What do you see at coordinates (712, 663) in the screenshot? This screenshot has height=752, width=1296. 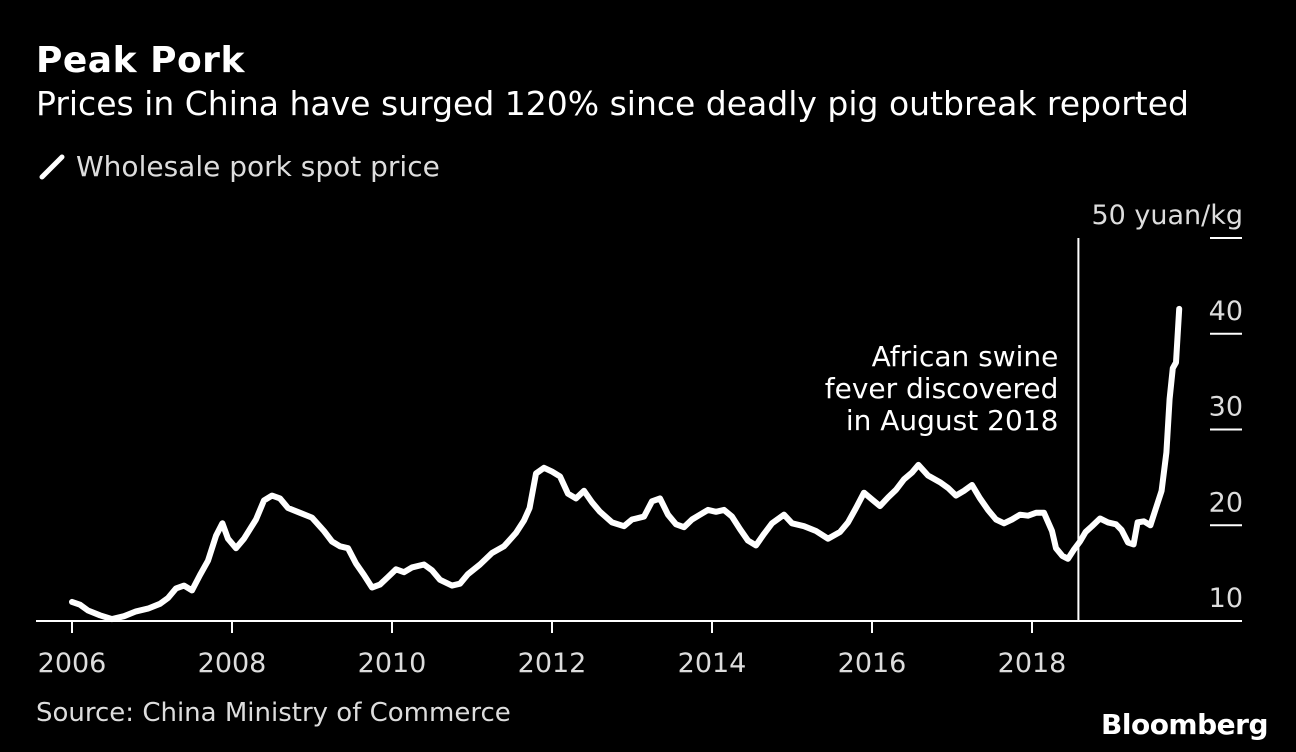 I see `x-tick-label-2014: 2014` at bounding box center [712, 663].